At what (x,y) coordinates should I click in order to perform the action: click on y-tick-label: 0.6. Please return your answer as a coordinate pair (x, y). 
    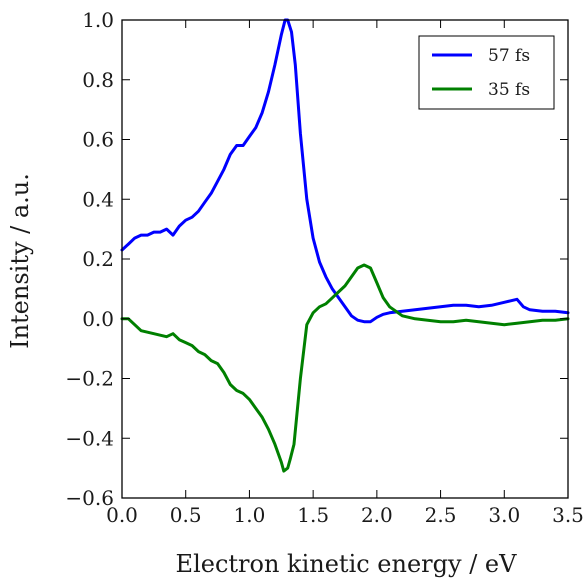
    Looking at the image, I should click on (98, 140).